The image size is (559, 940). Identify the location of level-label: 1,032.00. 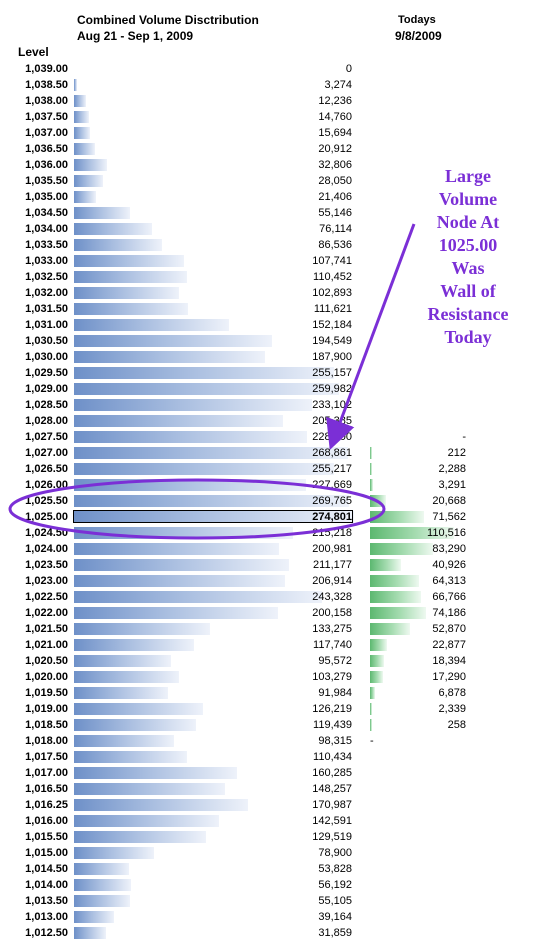
(46, 293).